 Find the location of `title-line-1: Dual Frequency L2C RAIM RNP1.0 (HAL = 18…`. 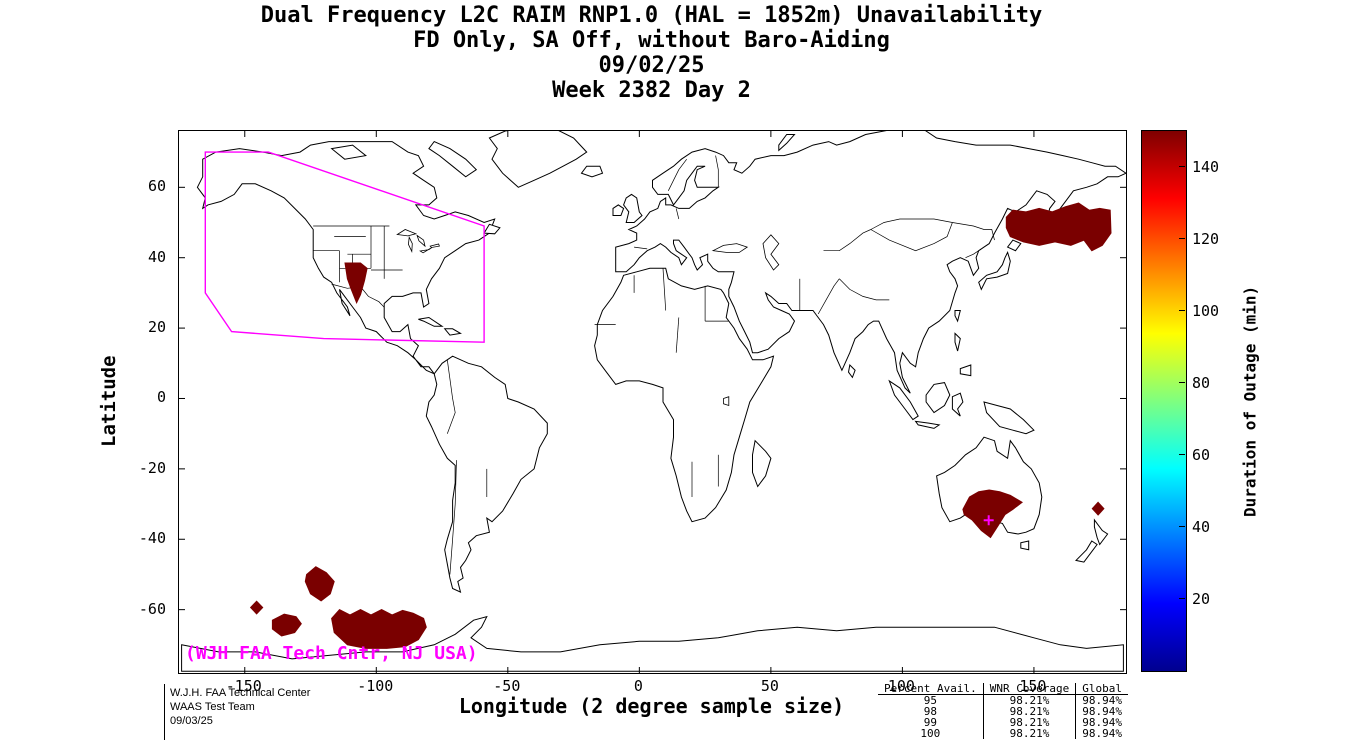

title-line-1: Dual Frequency L2C RAIM RNP1.0 (HAL = 18… is located at coordinates (651, 15).